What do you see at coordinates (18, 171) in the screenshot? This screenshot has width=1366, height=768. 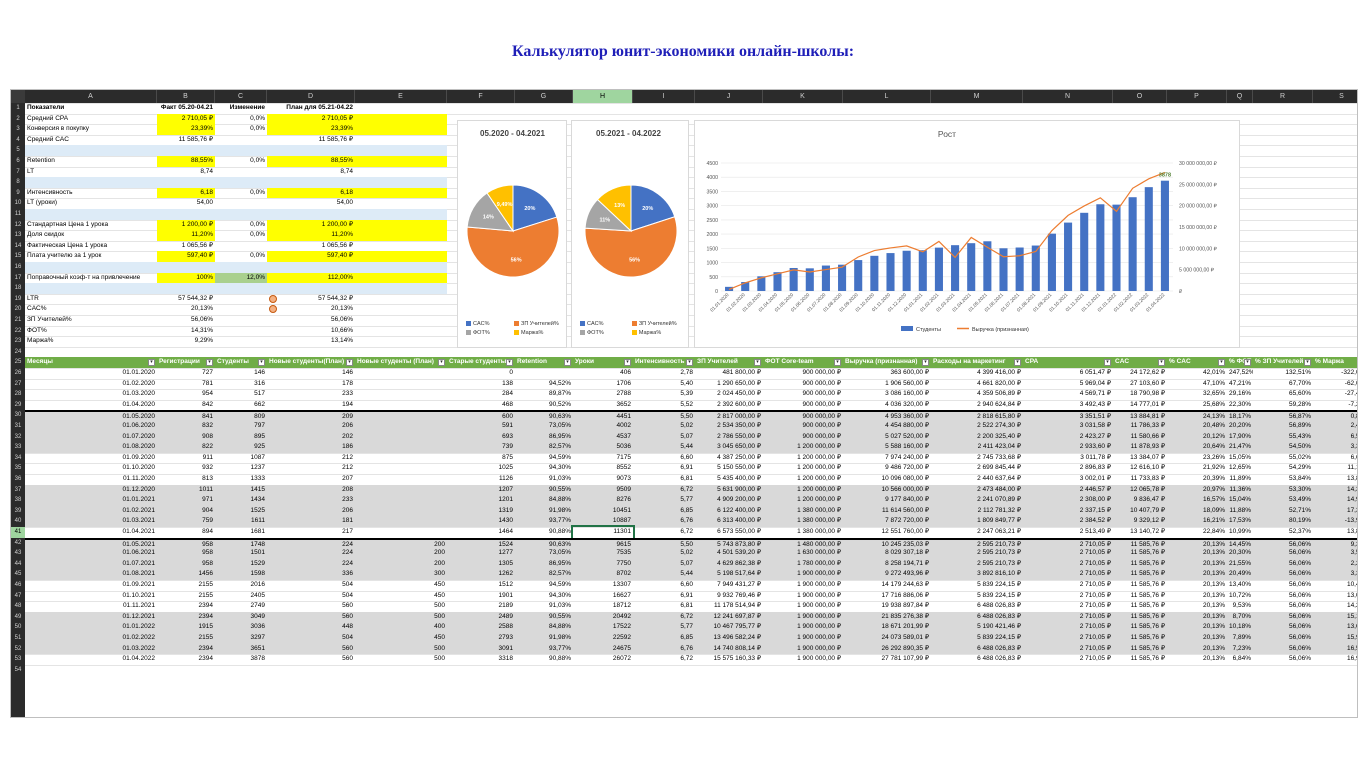 I see `row-header-7: 7` at bounding box center [18, 171].